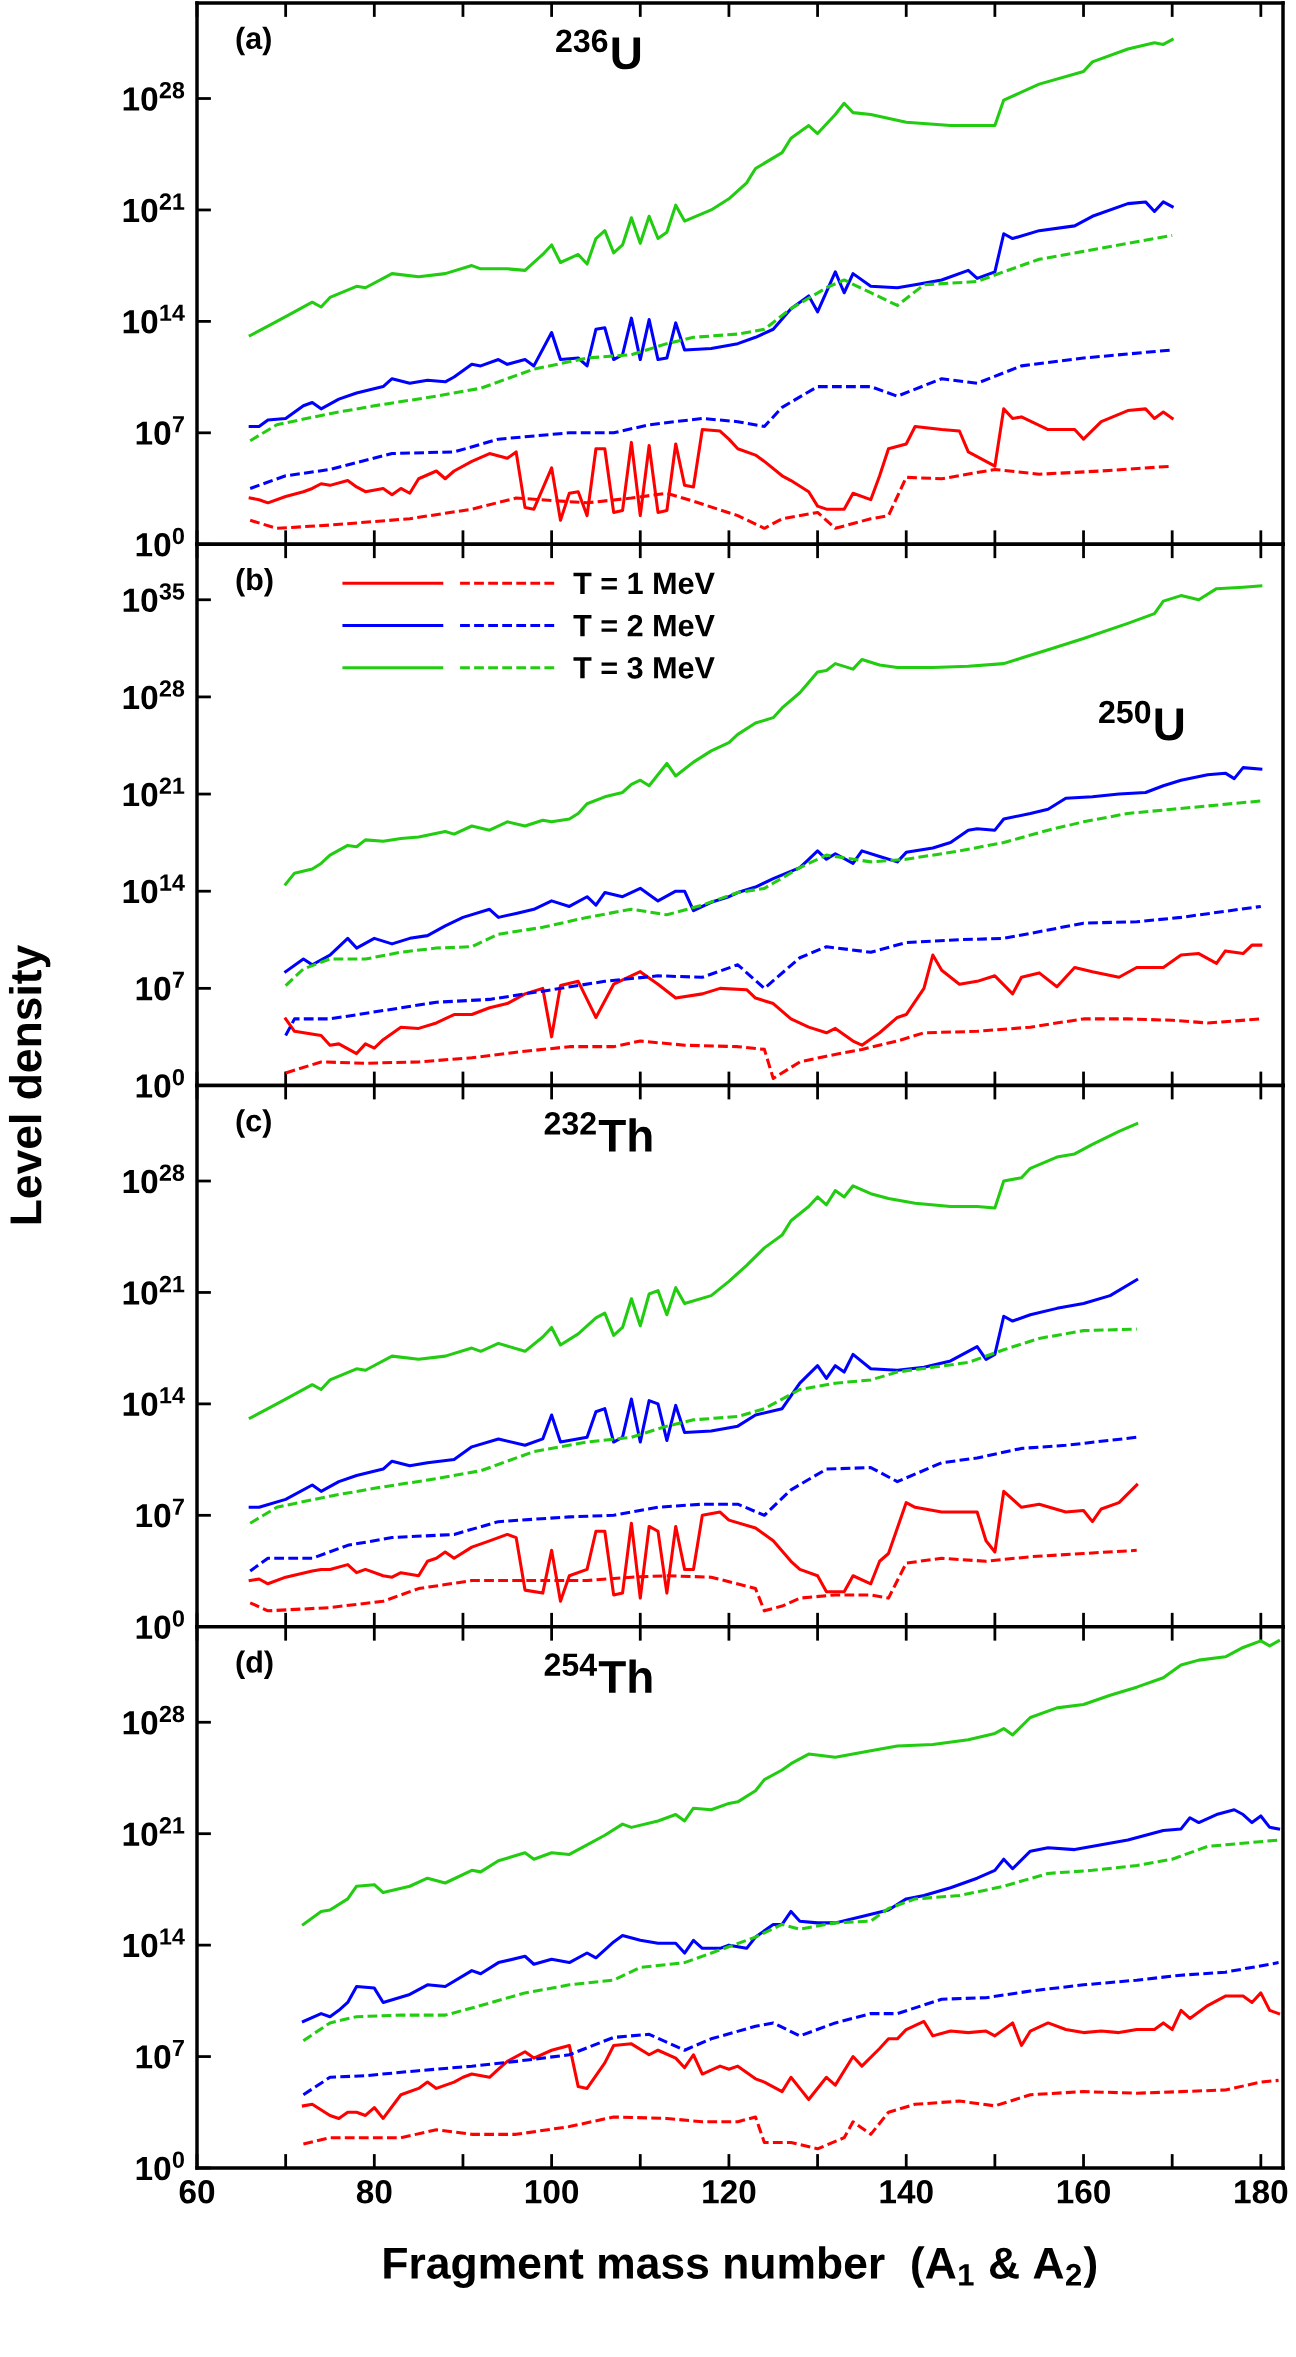  I want to click on annotation: (b), so click(254, 582).